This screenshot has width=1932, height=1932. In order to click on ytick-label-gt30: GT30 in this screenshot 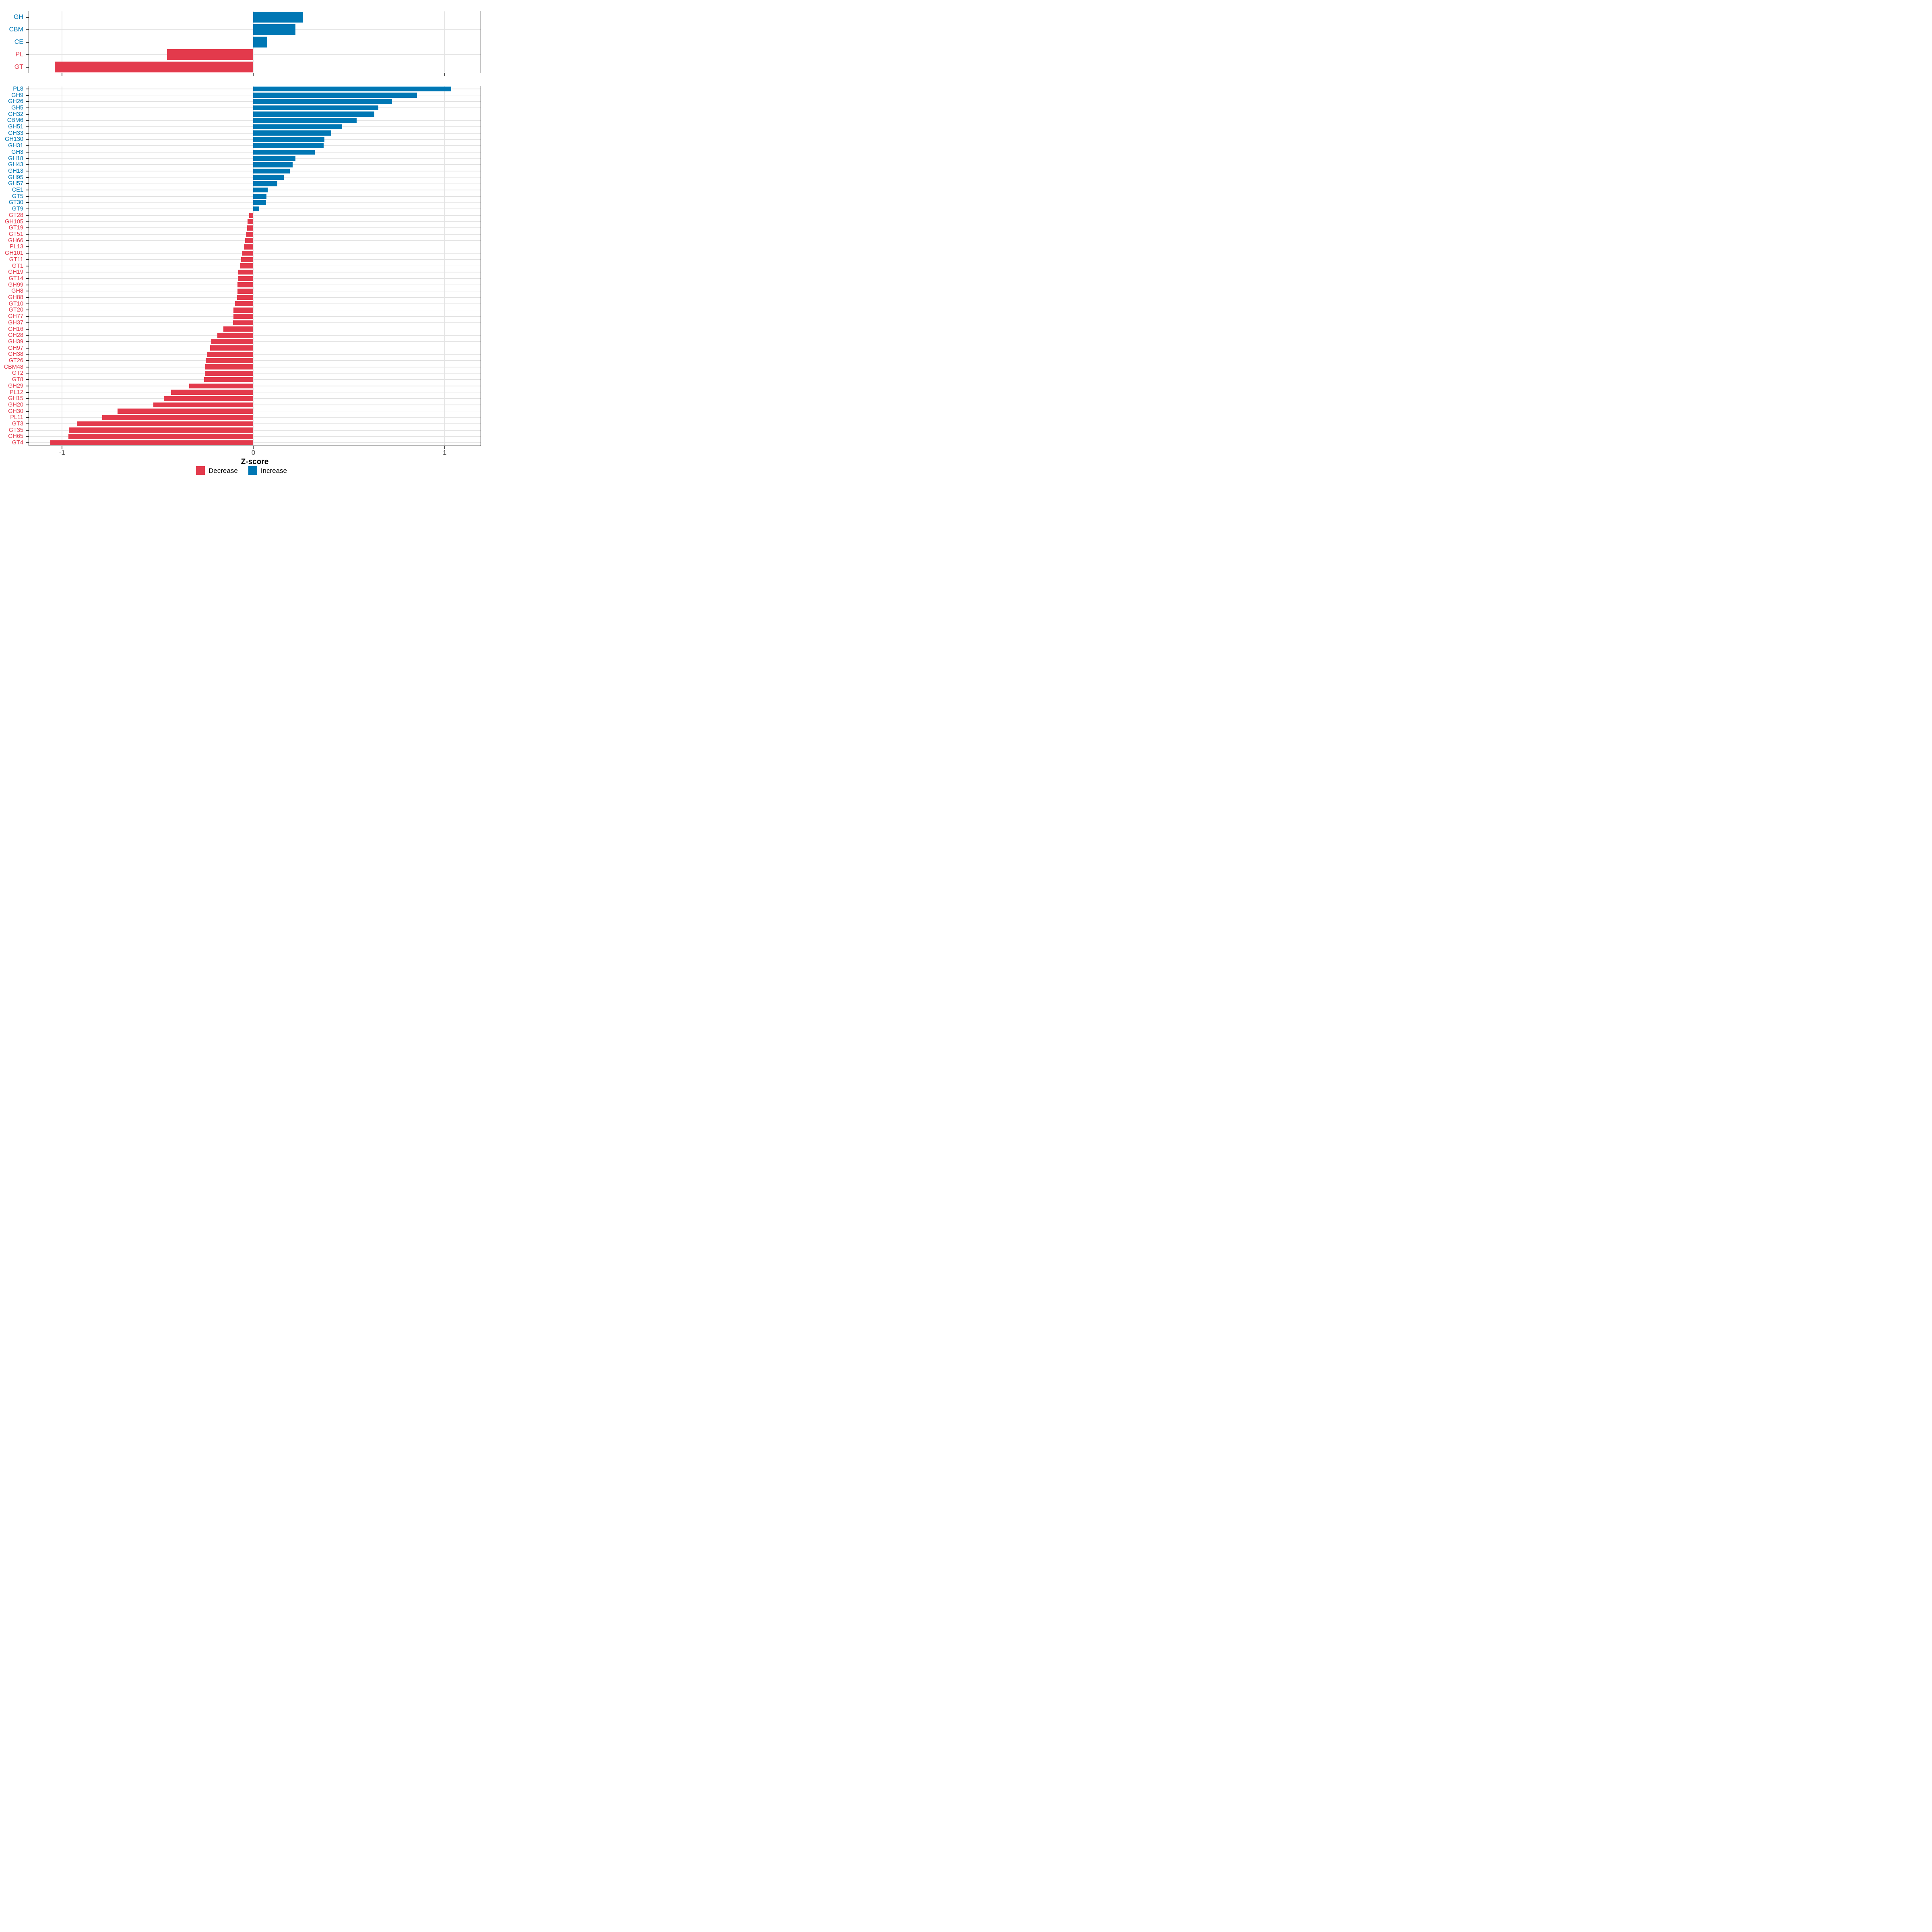, I will do `click(15, 202)`.